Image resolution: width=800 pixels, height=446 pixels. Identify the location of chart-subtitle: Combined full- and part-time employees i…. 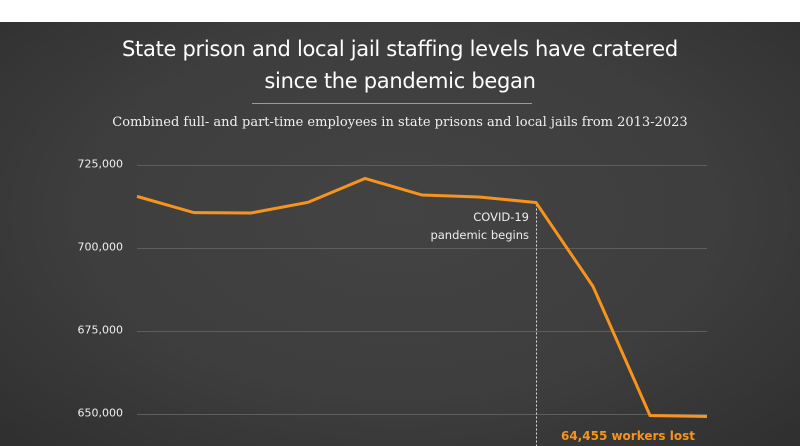
(400, 122).